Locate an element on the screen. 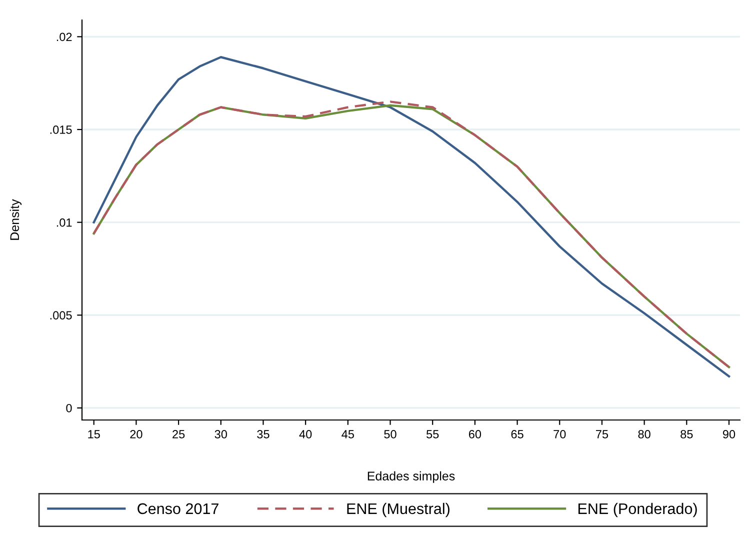 The image size is (746, 548). x-tick-label: 75 is located at coordinates (602, 434).